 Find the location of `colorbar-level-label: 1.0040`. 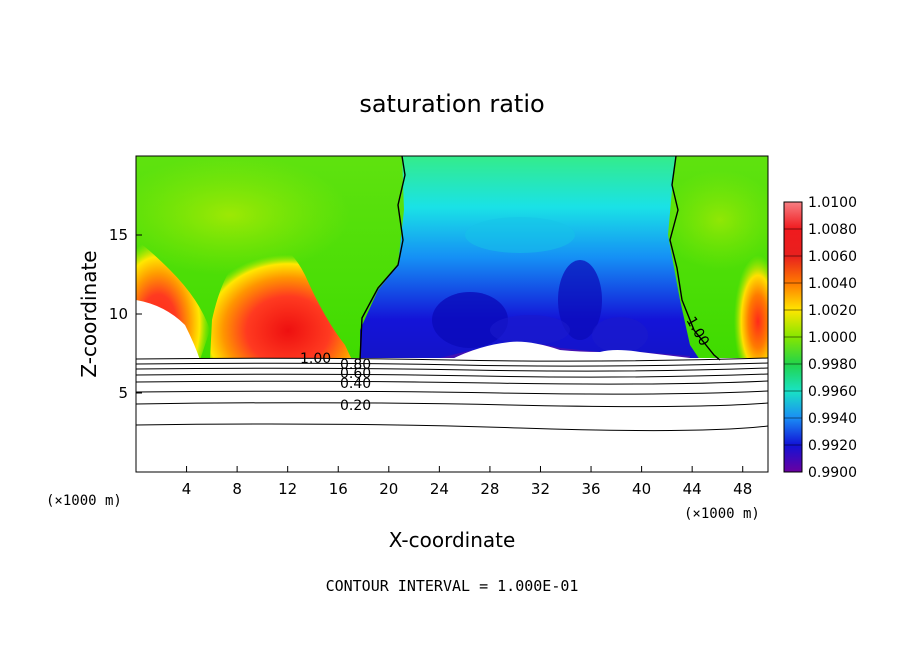

colorbar-level-label: 1.0040 is located at coordinates (832, 284).